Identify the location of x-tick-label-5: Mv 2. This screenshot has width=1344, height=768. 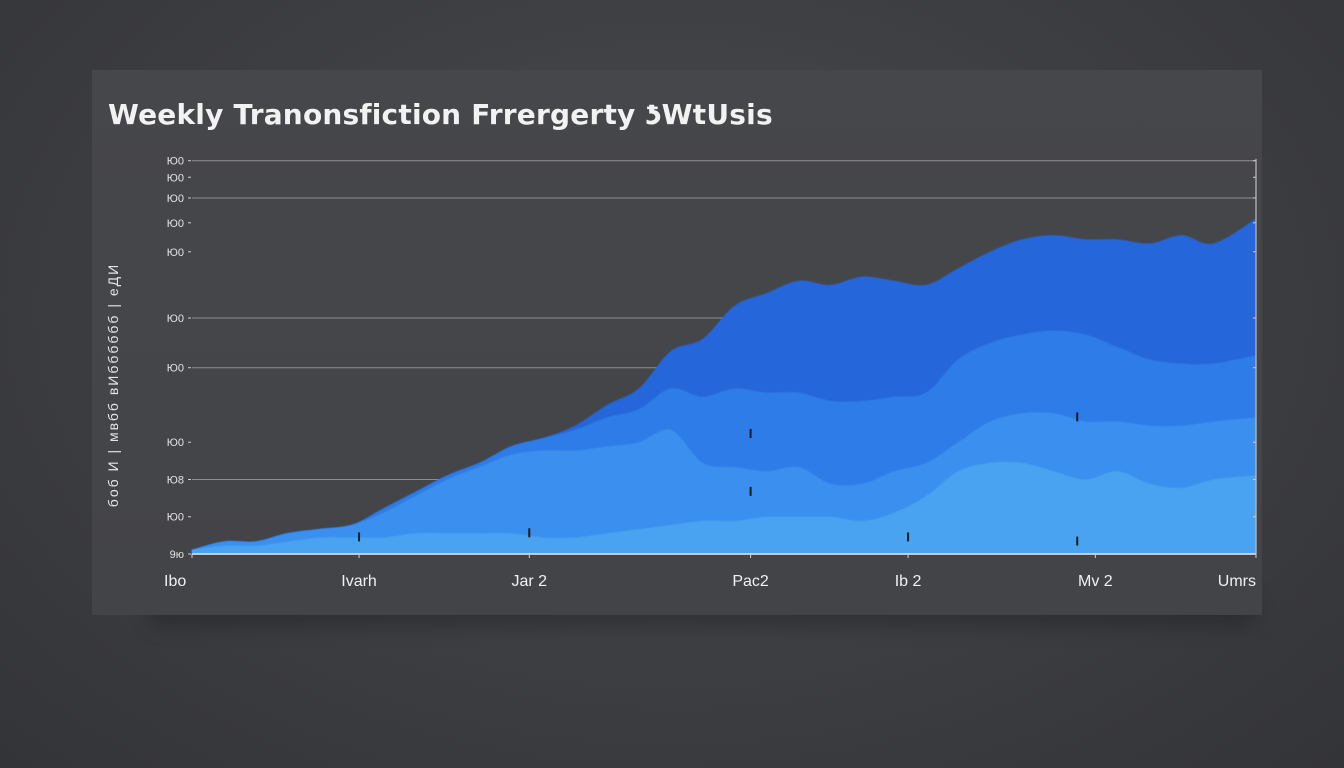
(1095, 581).